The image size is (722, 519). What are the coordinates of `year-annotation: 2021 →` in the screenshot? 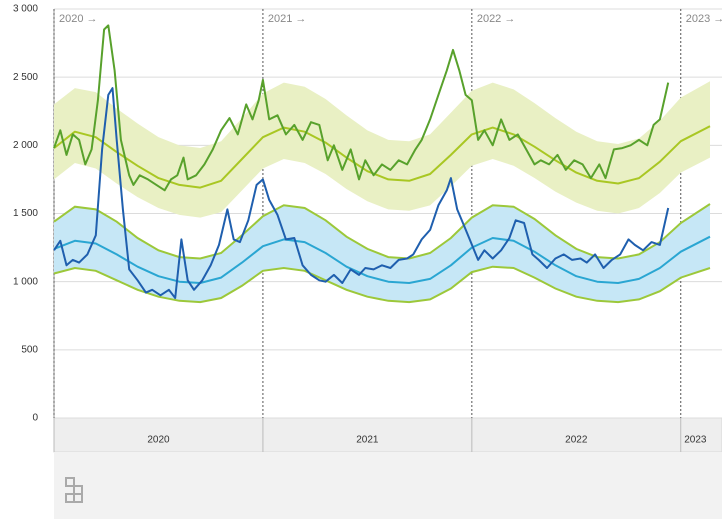 It's located at (287, 19).